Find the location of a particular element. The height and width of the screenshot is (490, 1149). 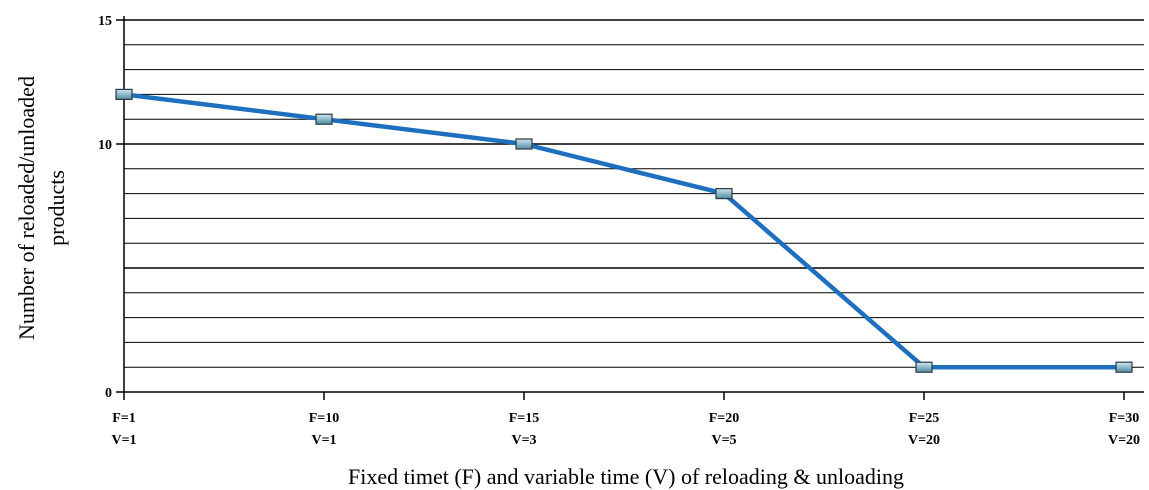

y-tick-label: 0 is located at coordinates (108, 393).